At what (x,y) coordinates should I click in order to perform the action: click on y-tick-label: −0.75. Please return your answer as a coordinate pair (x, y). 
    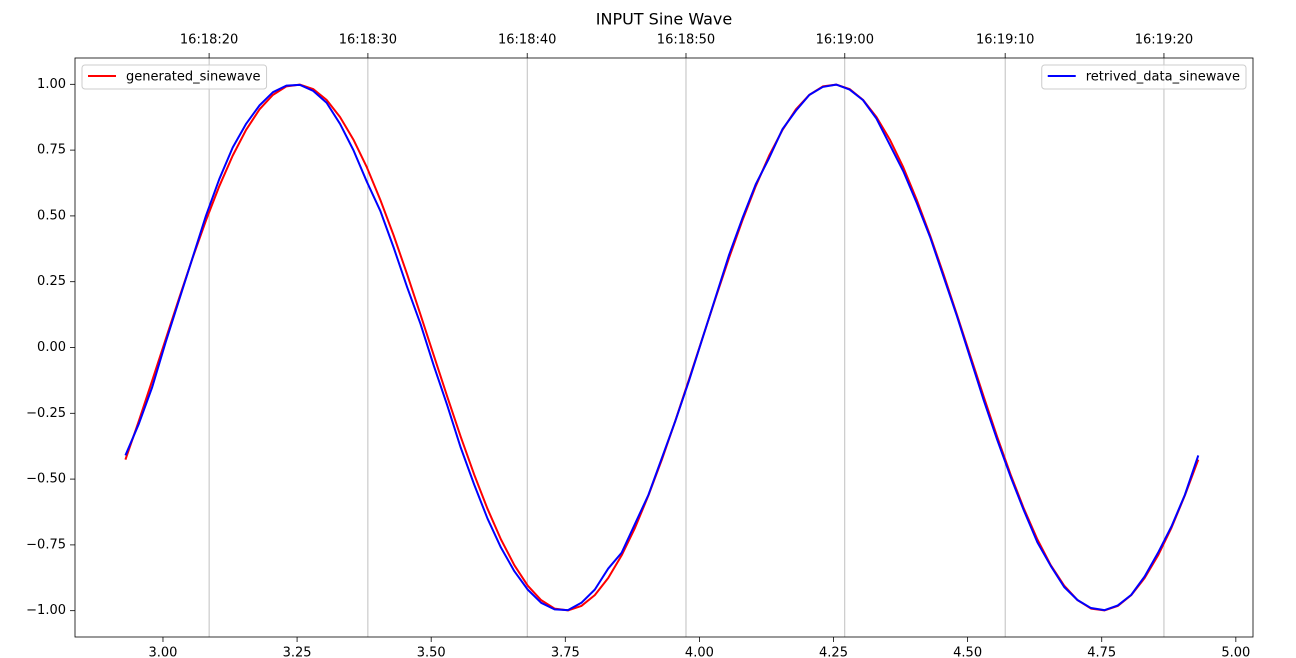
    Looking at the image, I should click on (46, 544).